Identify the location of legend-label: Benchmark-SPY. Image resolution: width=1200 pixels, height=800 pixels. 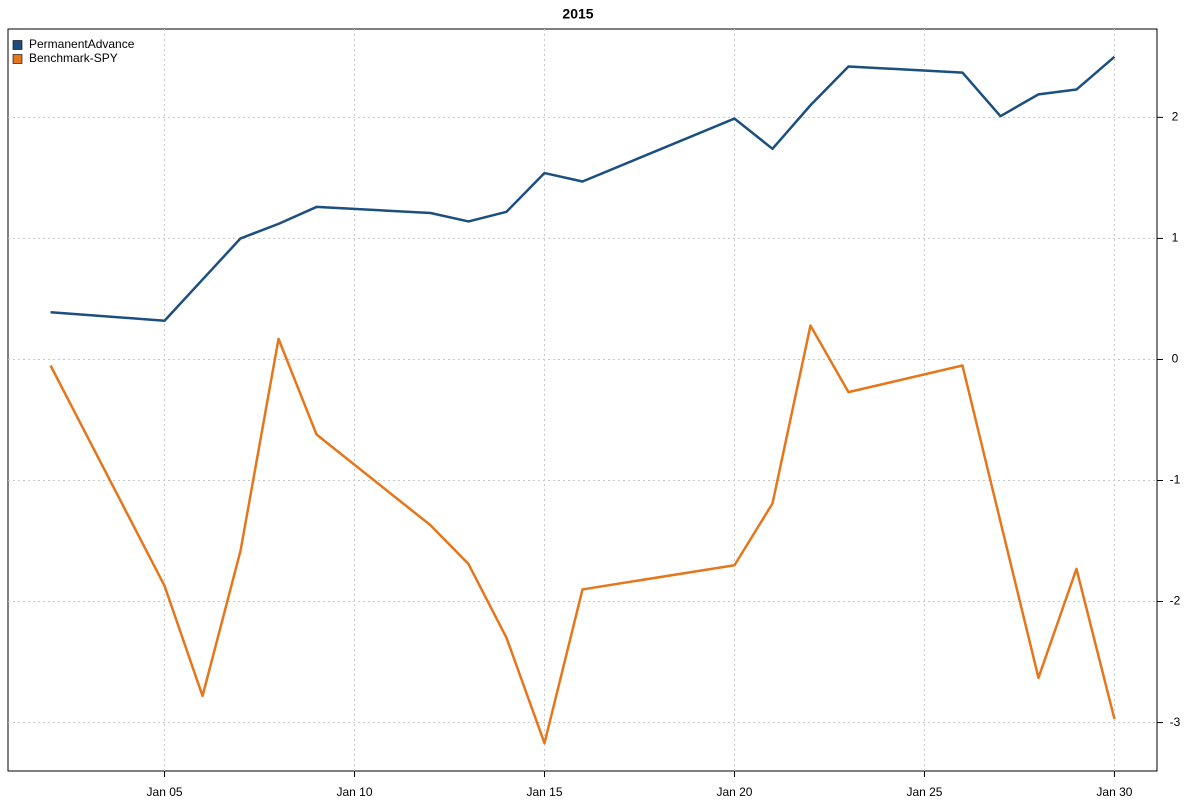
(73, 58).